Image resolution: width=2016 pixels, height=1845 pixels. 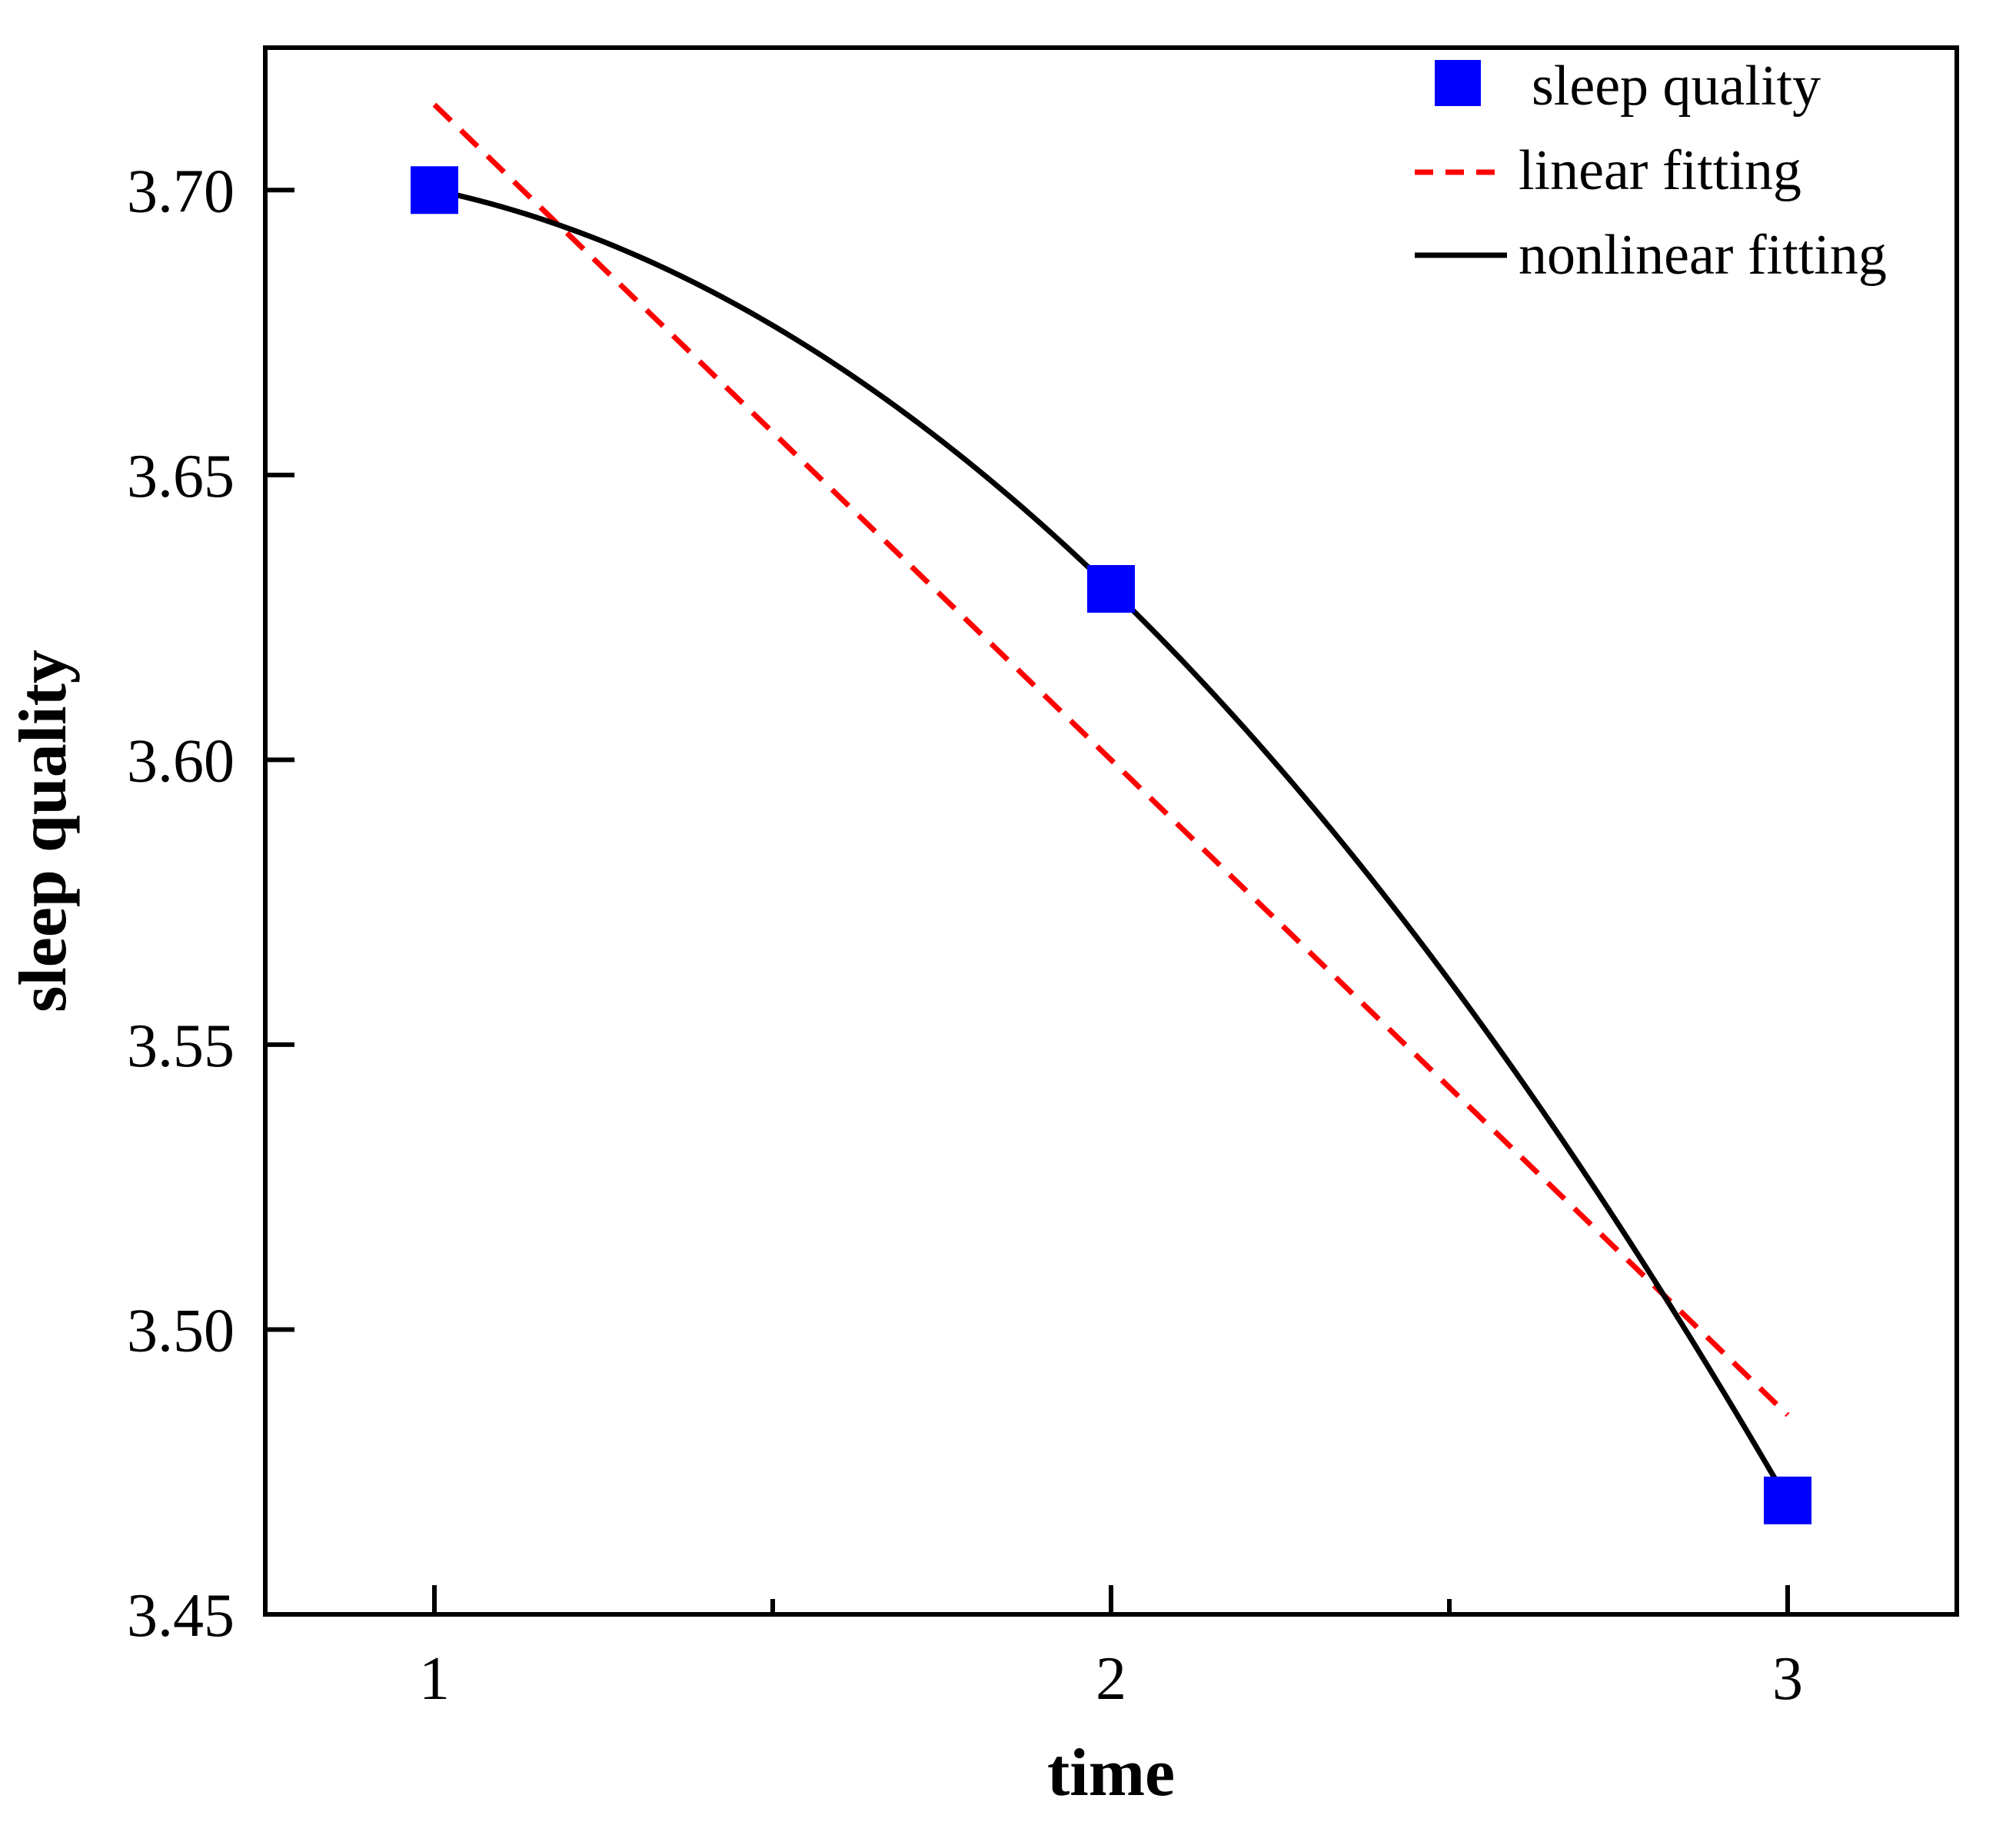 What do you see at coordinates (1660, 170) in the screenshot?
I see `legend-label-linear-fitting: linear fitting` at bounding box center [1660, 170].